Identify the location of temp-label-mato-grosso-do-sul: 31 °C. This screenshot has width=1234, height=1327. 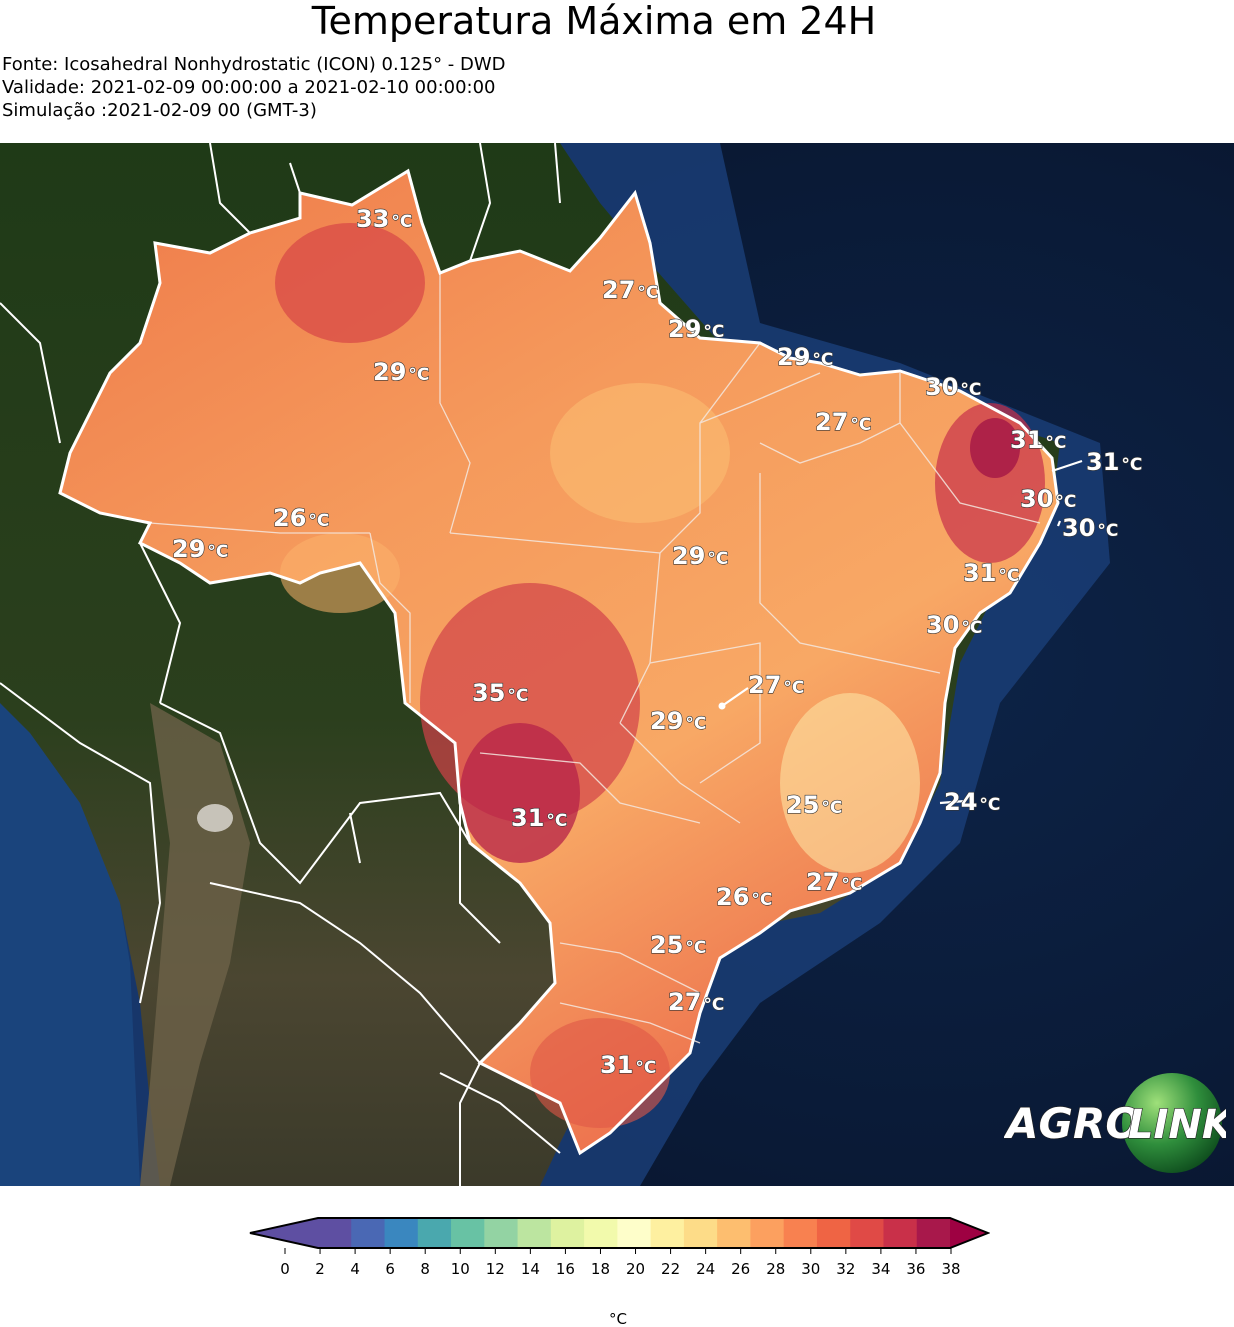
(539, 818).